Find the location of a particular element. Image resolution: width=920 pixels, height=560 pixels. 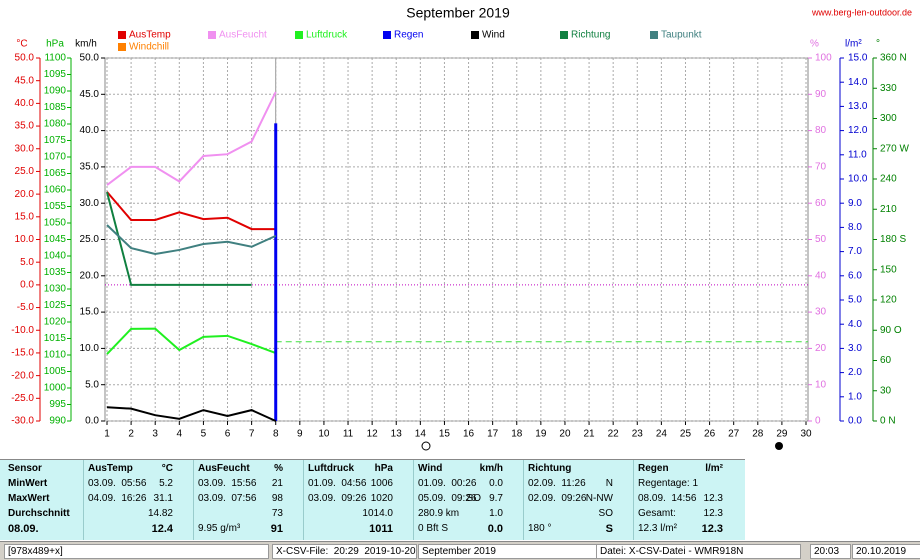

y-tick-label: 70 is located at coordinates (821, 167).